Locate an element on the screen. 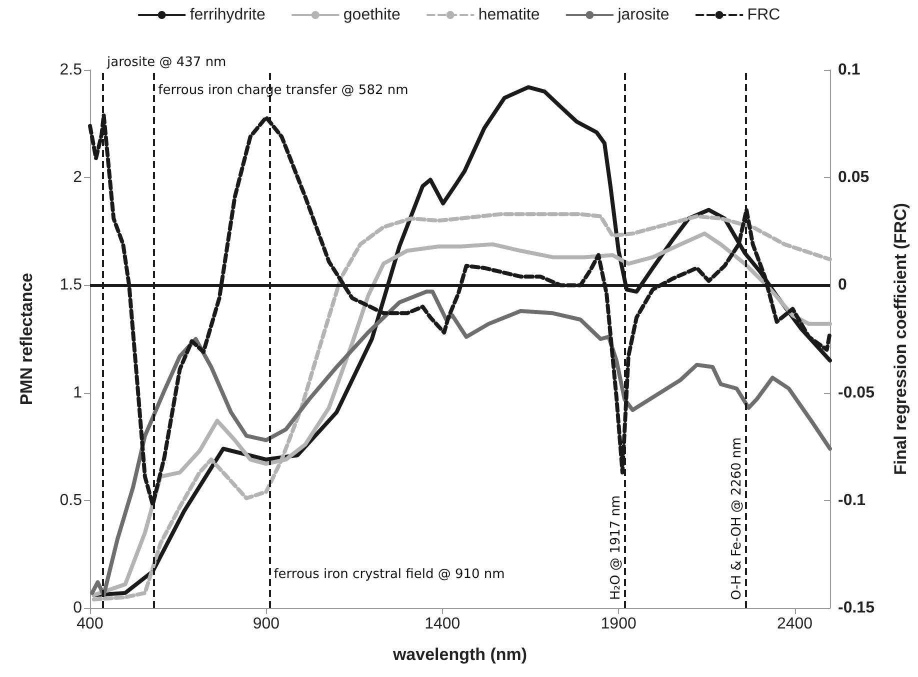 The image size is (918, 677). ref-line-label: ferrous iron charge transfer @ 582 nm is located at coordinates (283, 90).